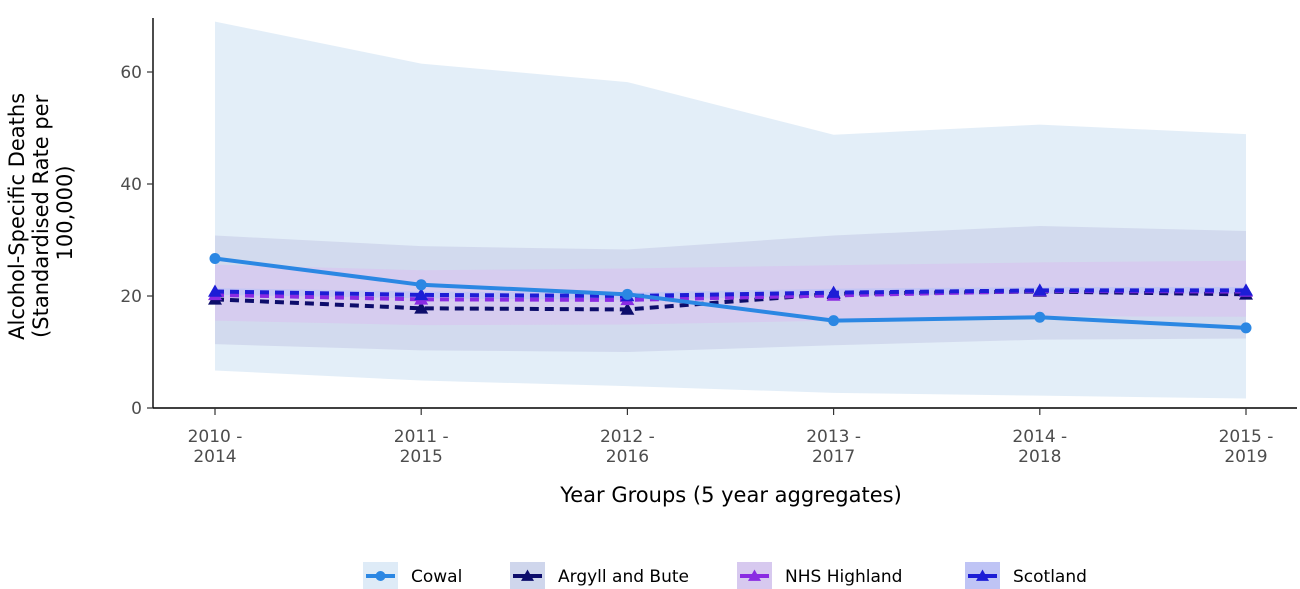 This screenshot has height=589, width=1300. I want to click on series-markers, so click(730, 293).